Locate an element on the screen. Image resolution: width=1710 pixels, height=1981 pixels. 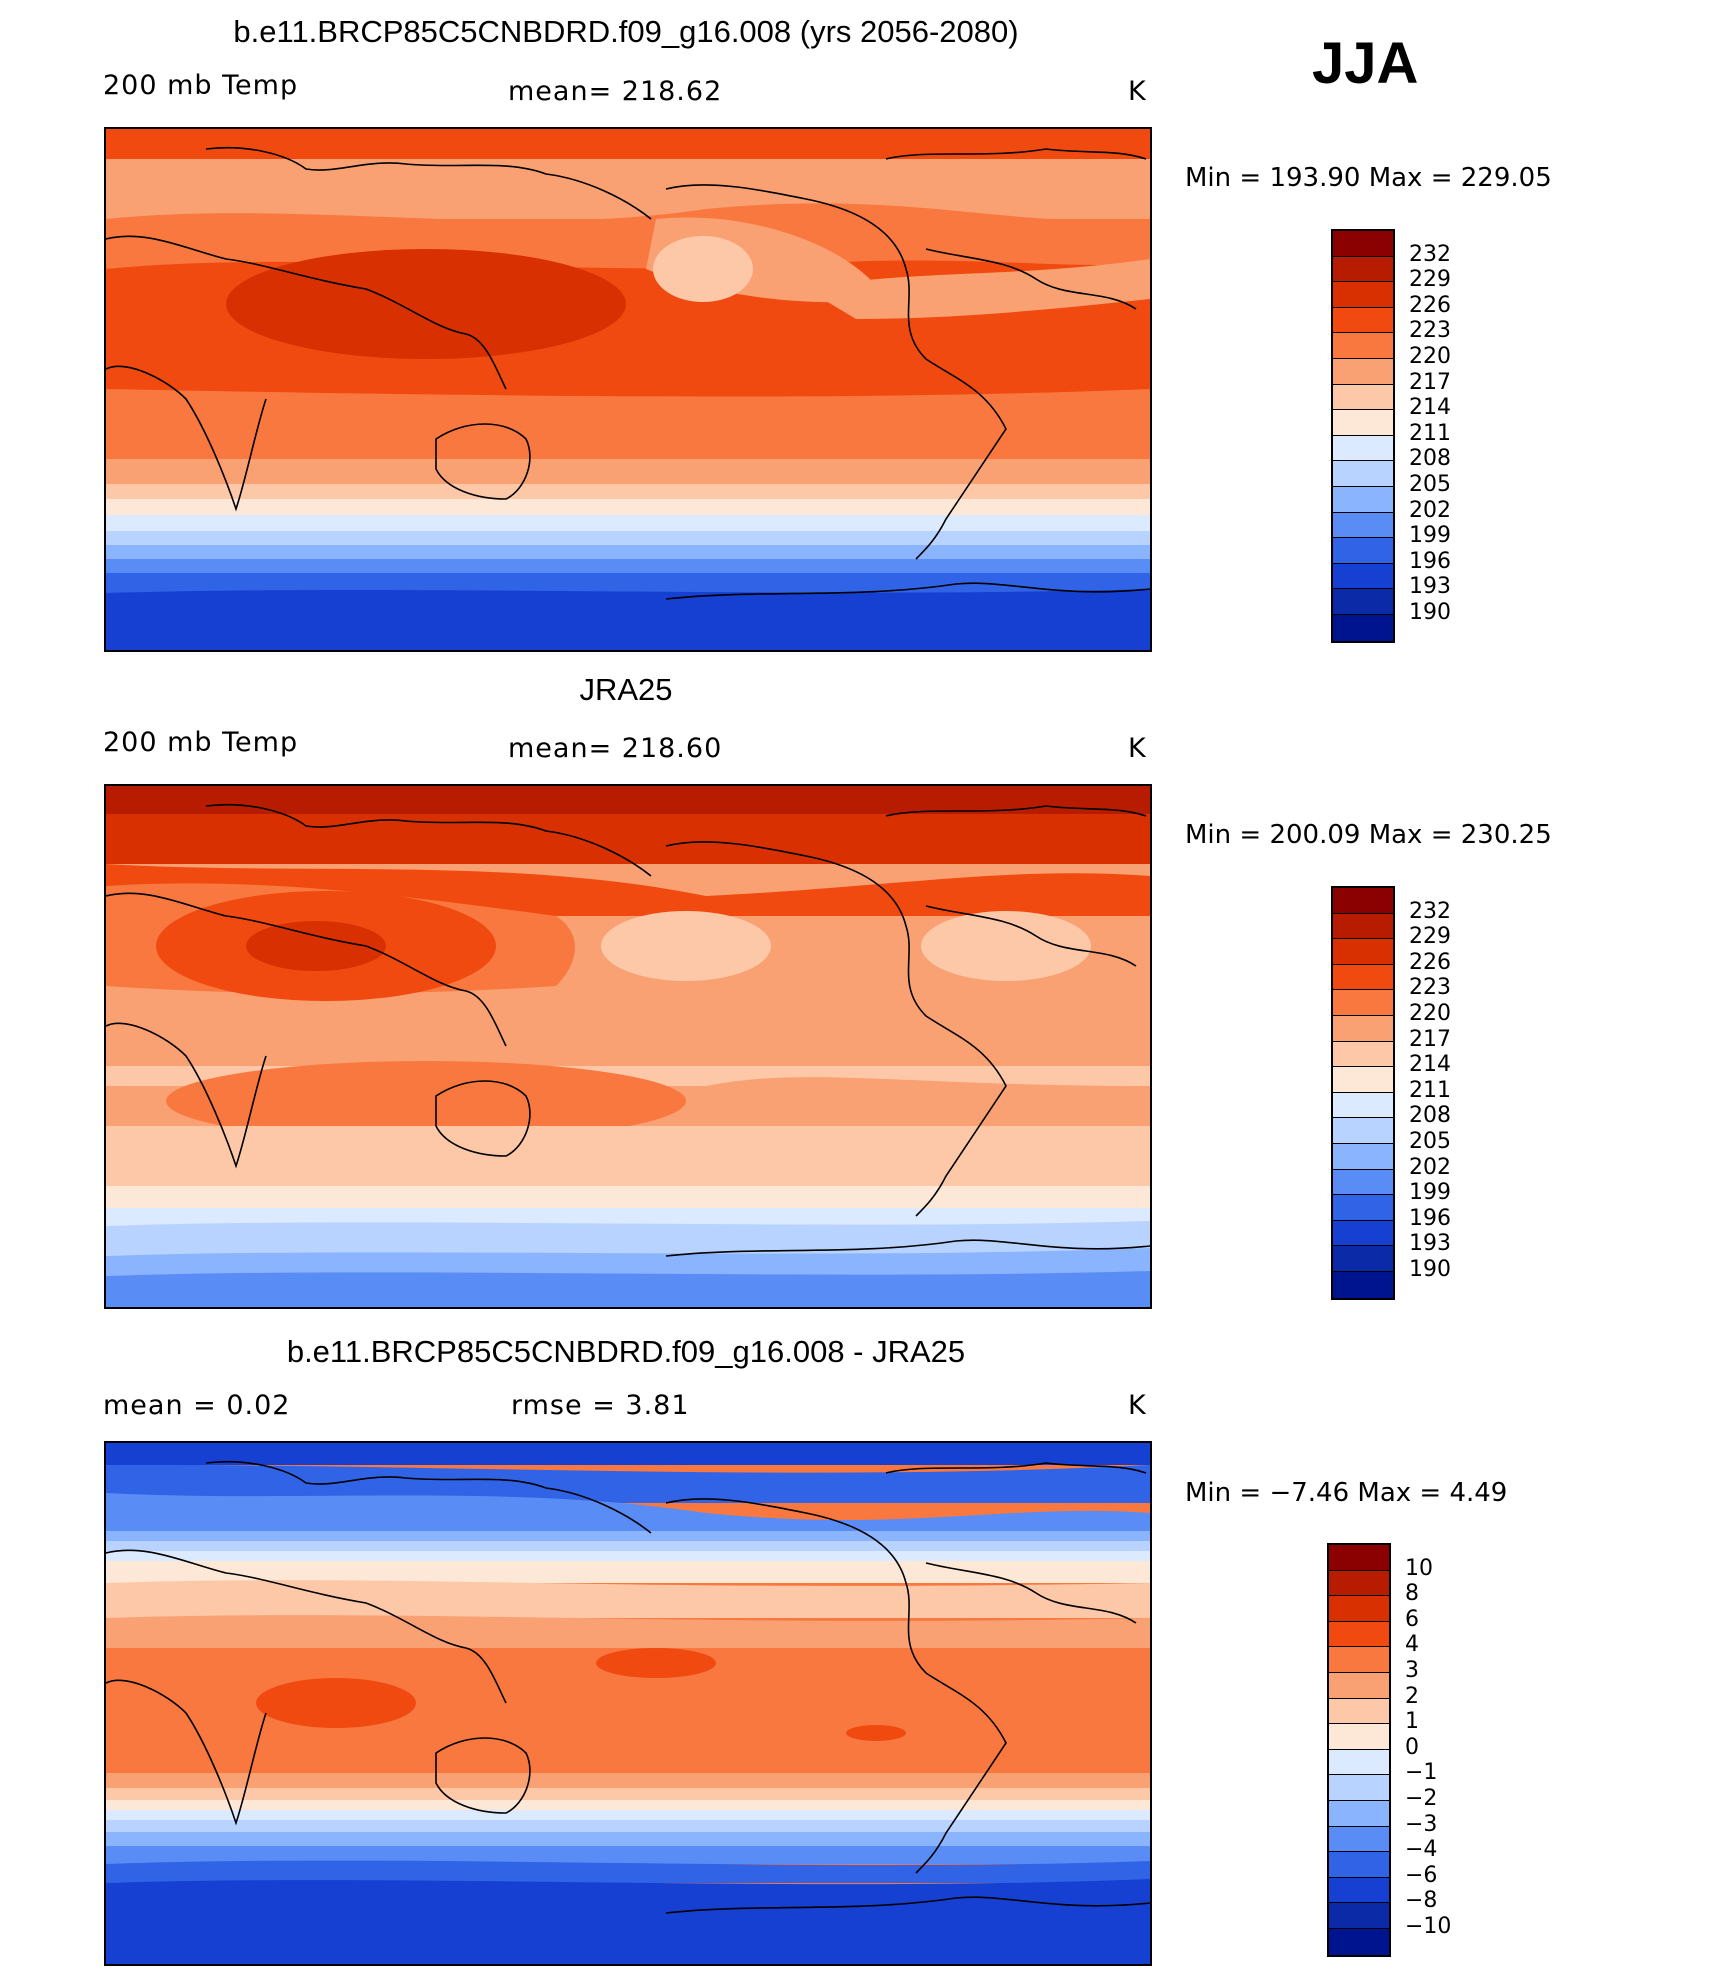
panel1-variable: 200 mb Temp is located at coordinates (201, 85).